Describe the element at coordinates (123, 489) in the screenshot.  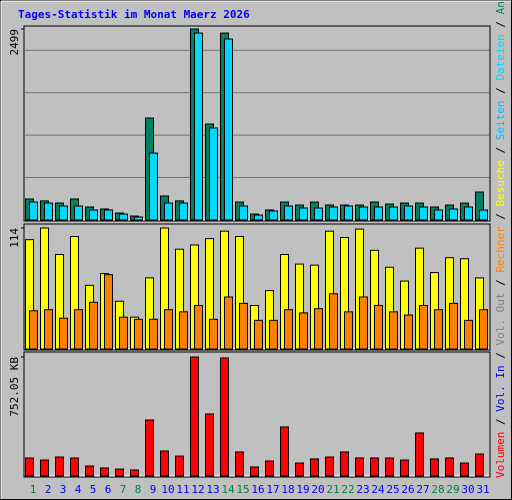
I see `x-tick-label: 7` at that location.